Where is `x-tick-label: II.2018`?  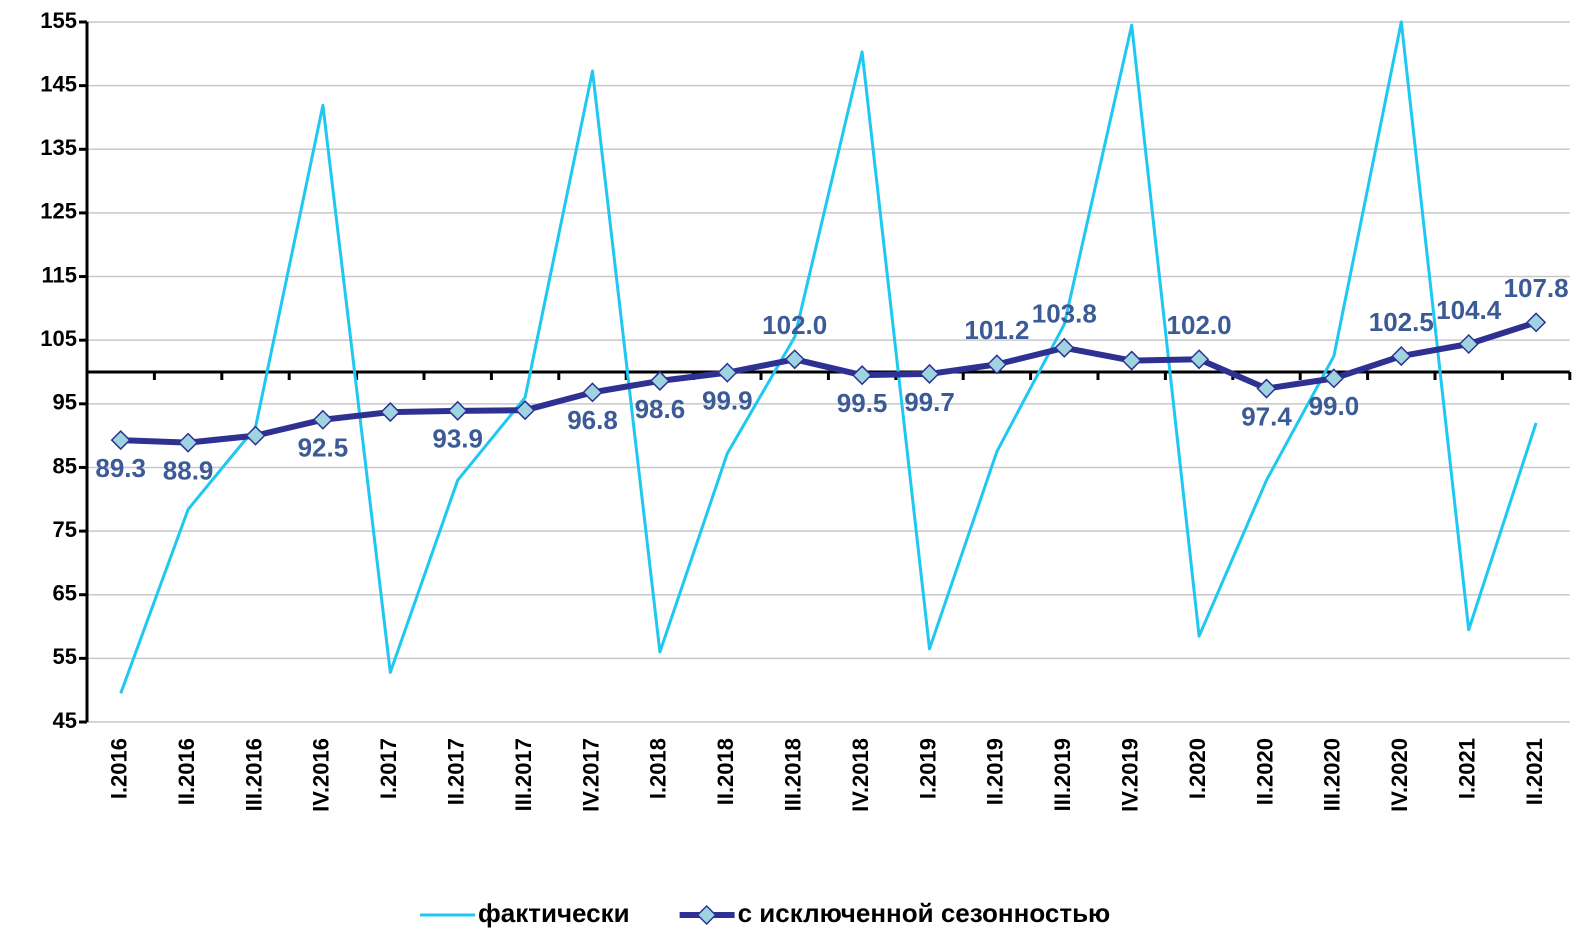
x-tick-label: II.2018 is located at coordinates (725, 771).